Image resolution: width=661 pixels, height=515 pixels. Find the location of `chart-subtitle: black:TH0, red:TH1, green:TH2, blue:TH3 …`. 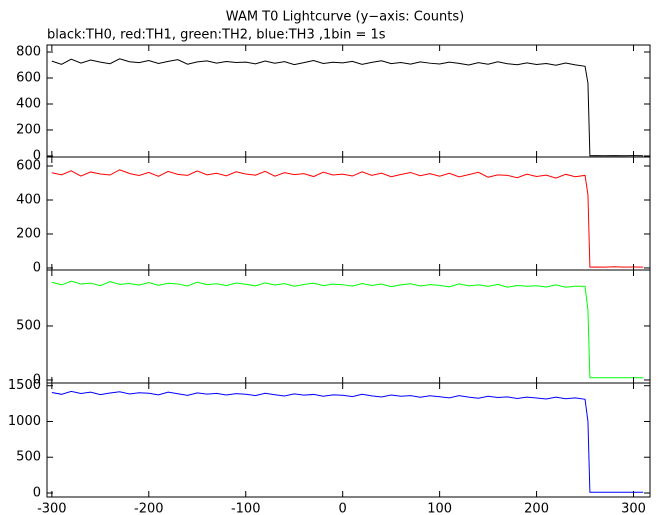

chart-subtitle: black:TH0, red:TH1, green:TH2, blue:TH3 … is located at coordinates (216, 35).